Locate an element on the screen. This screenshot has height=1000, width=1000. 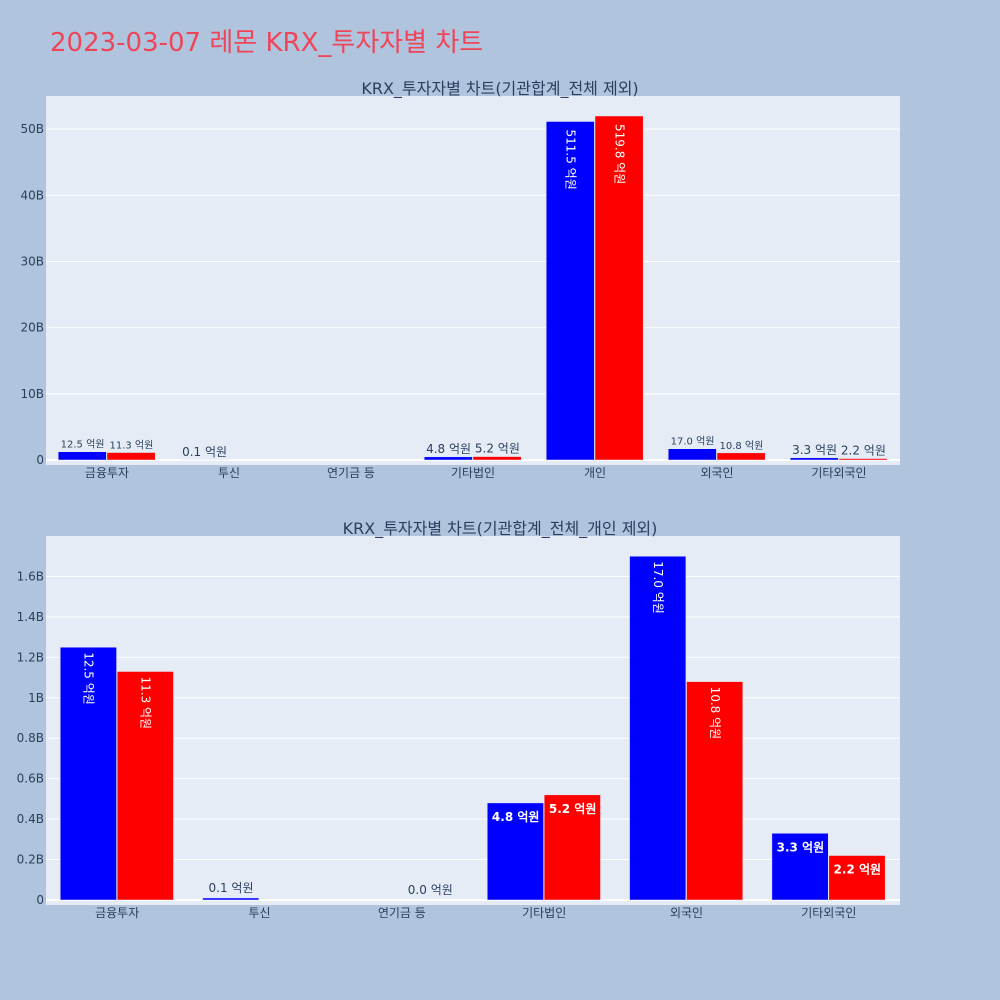
y-tick-label: 0.6B is located at coordinates (30, 779).